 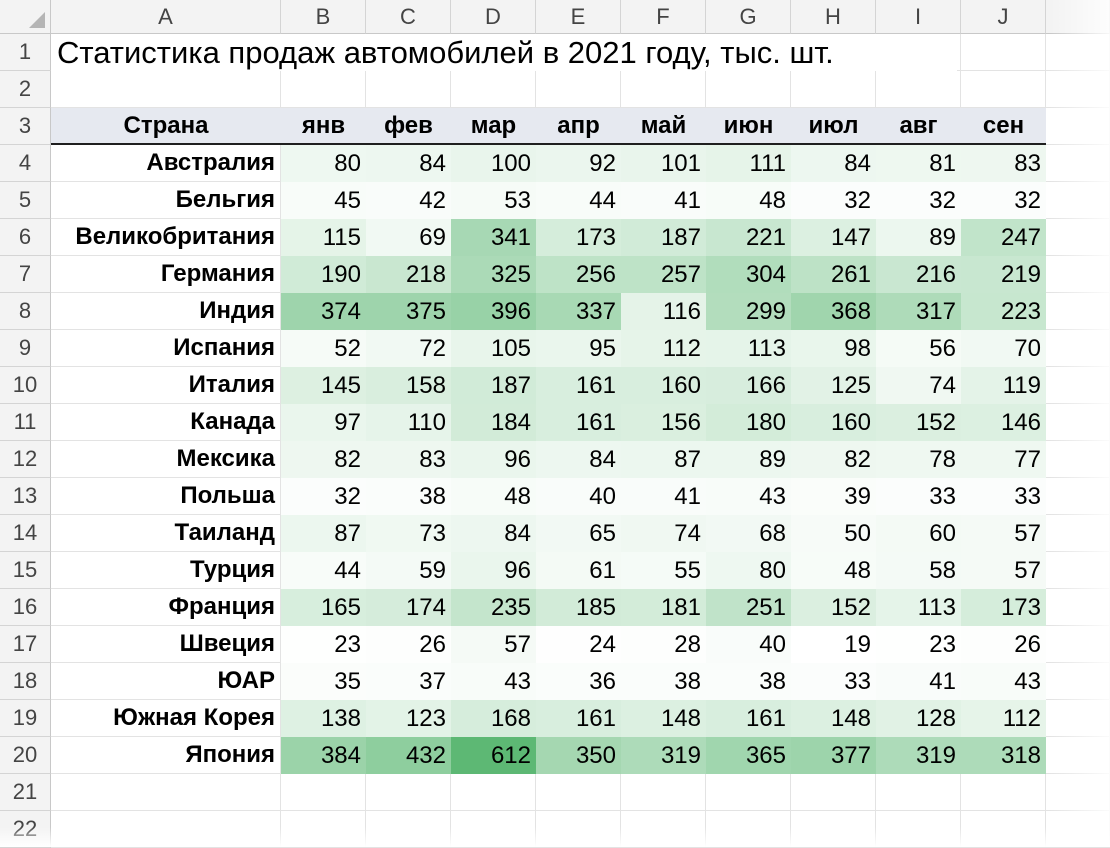 What do you see at coordinates (166, 533) in the screenshot?
I see `country-cell: Таиланд` at bounding box center [166, 533].